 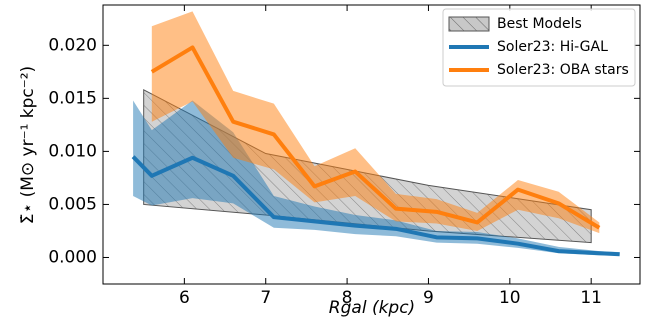 I want to click on y-tick-label: 0.010, so click(x=72, y=151).